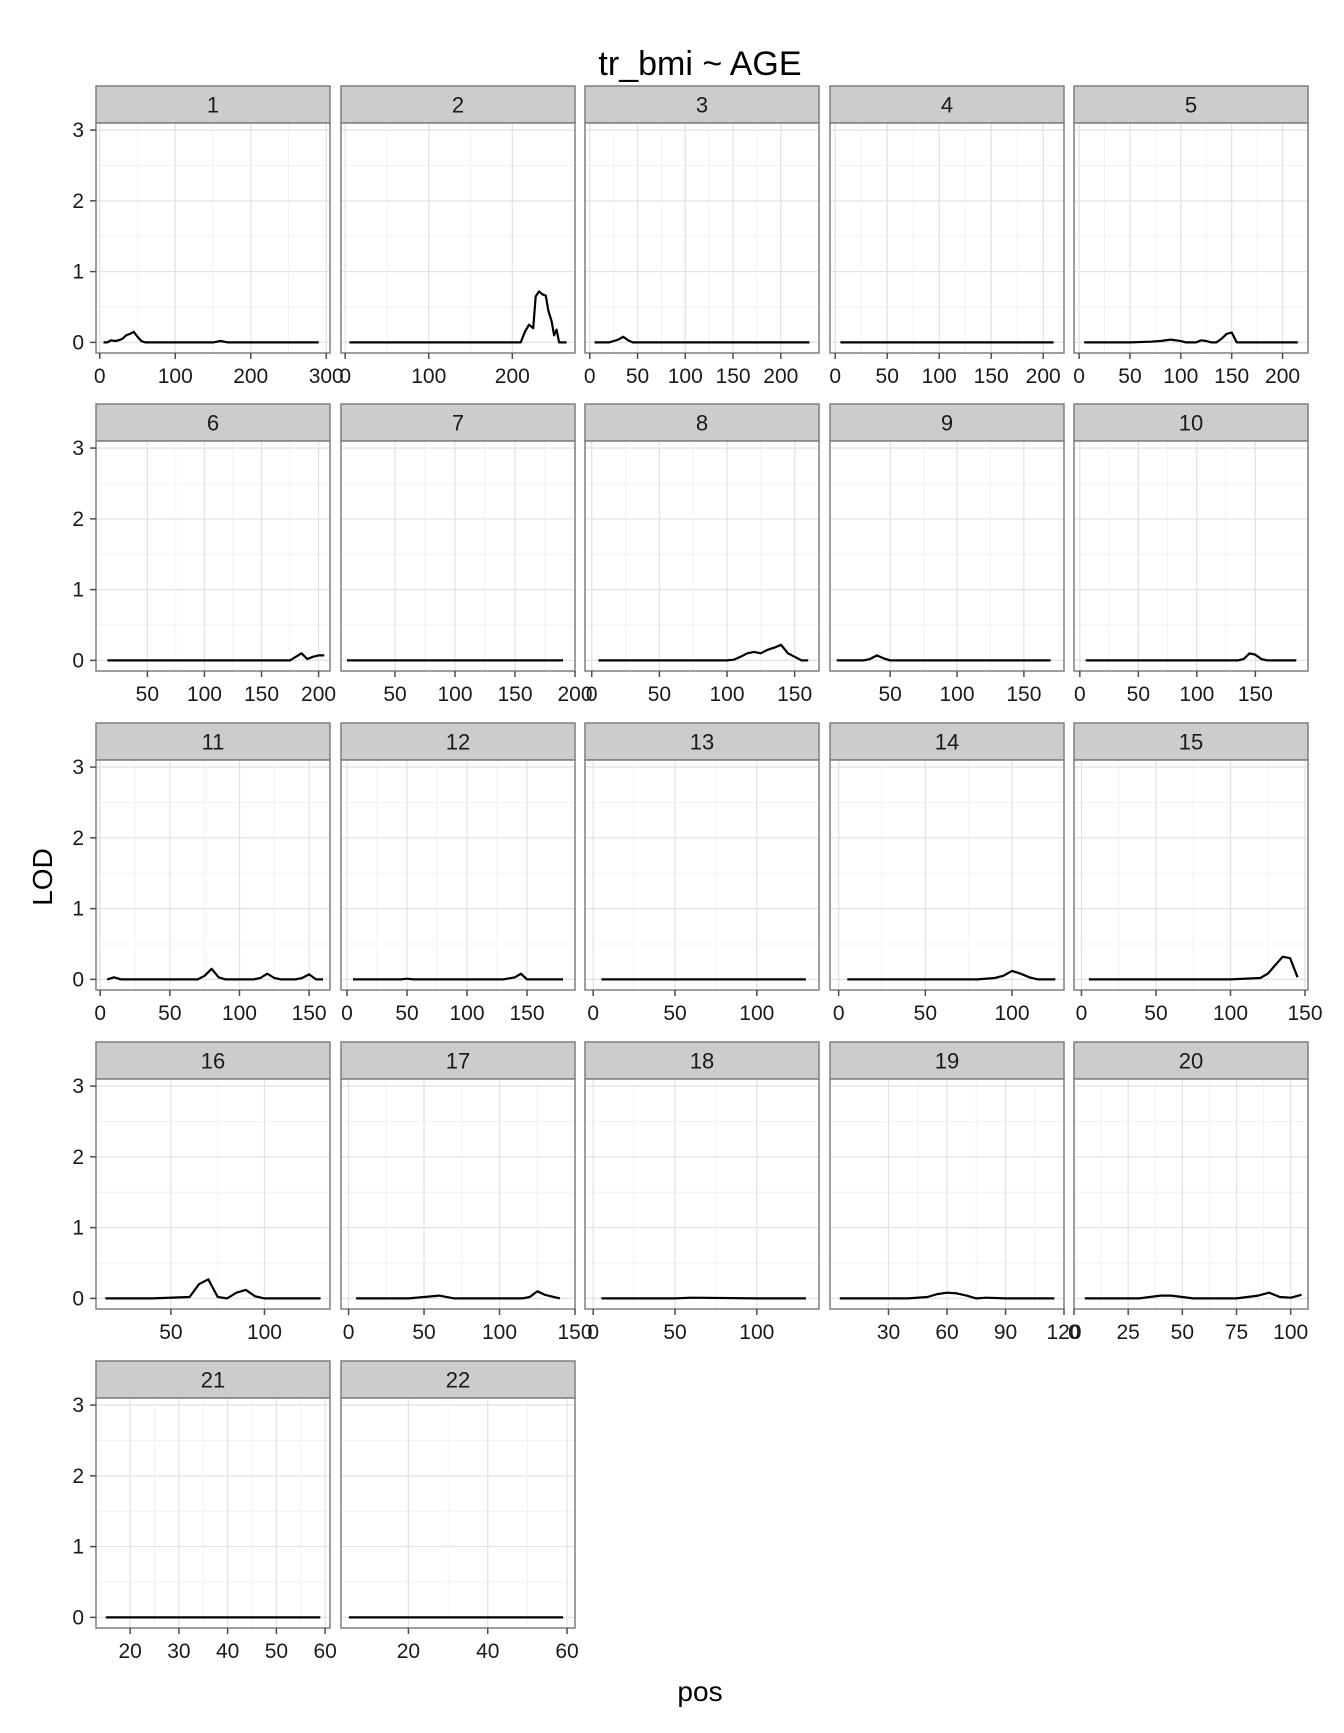 This screenshot has height=1733, width=1344. I want to click on facet-strip-label: 4, so click(947, 105).